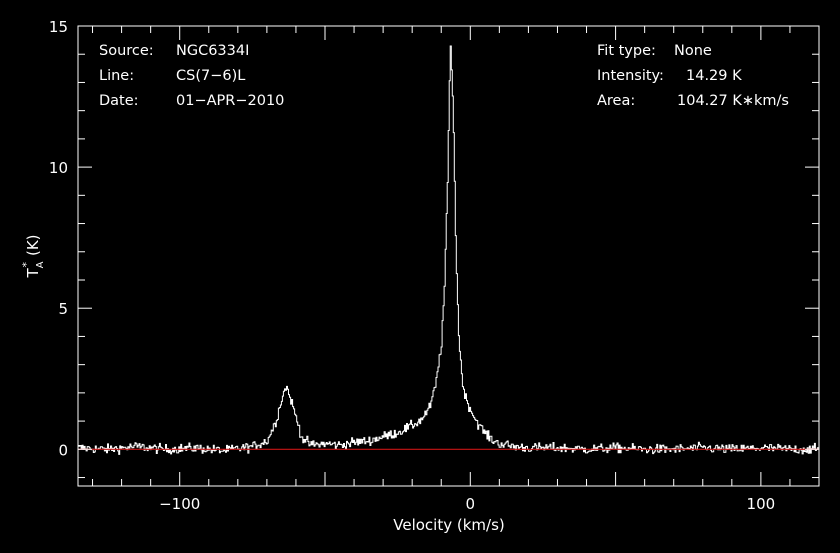  I want to click on fit-type-value: None, so click(693, 51).